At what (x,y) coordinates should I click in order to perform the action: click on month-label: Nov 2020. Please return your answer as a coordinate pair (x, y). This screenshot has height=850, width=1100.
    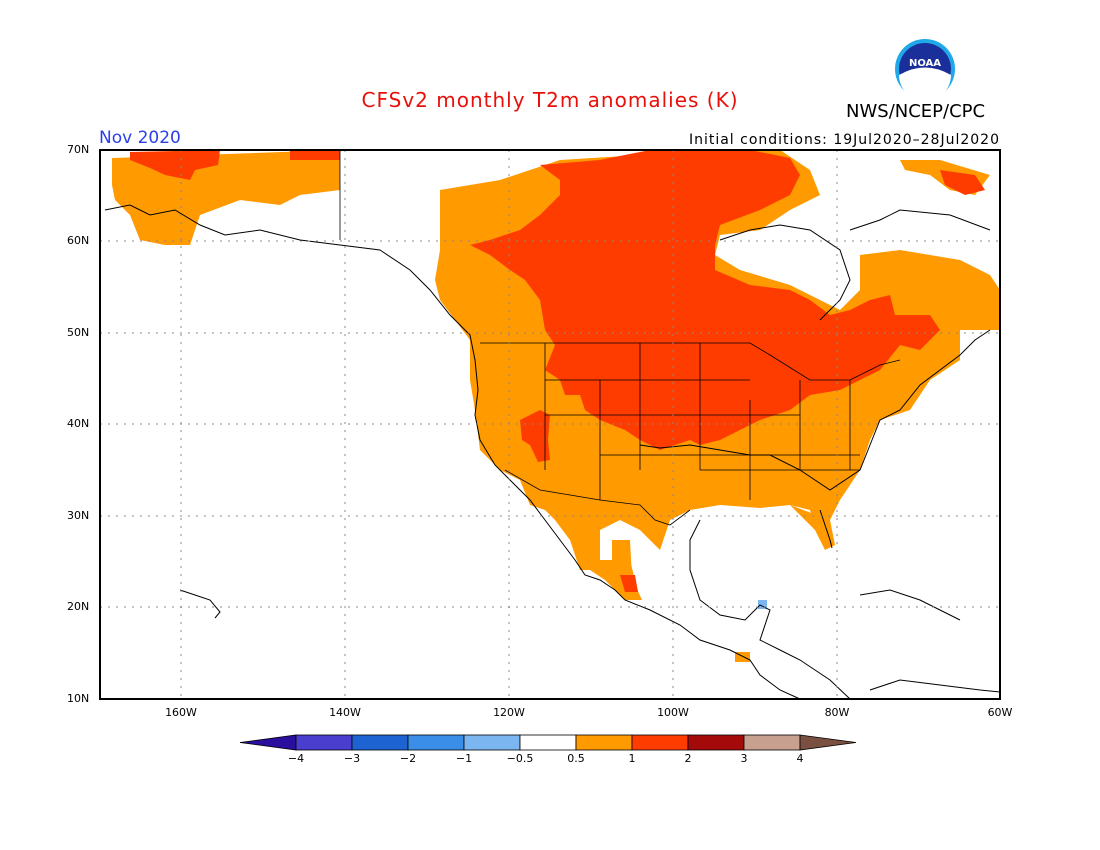
    Looking at the image, I should click on (140, 138).